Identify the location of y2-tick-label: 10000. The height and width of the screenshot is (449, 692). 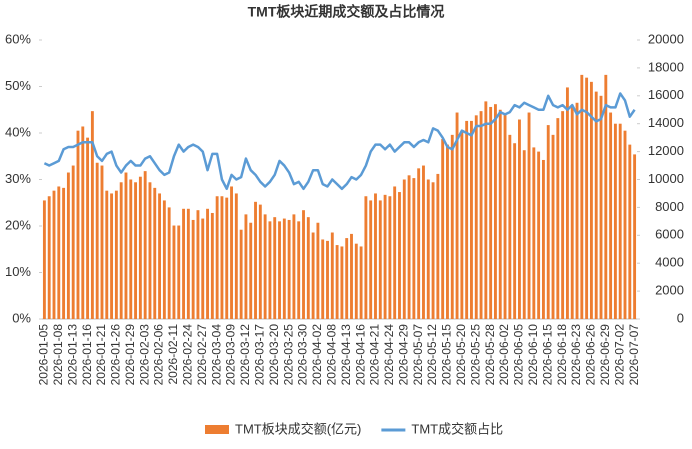
(666, 178).